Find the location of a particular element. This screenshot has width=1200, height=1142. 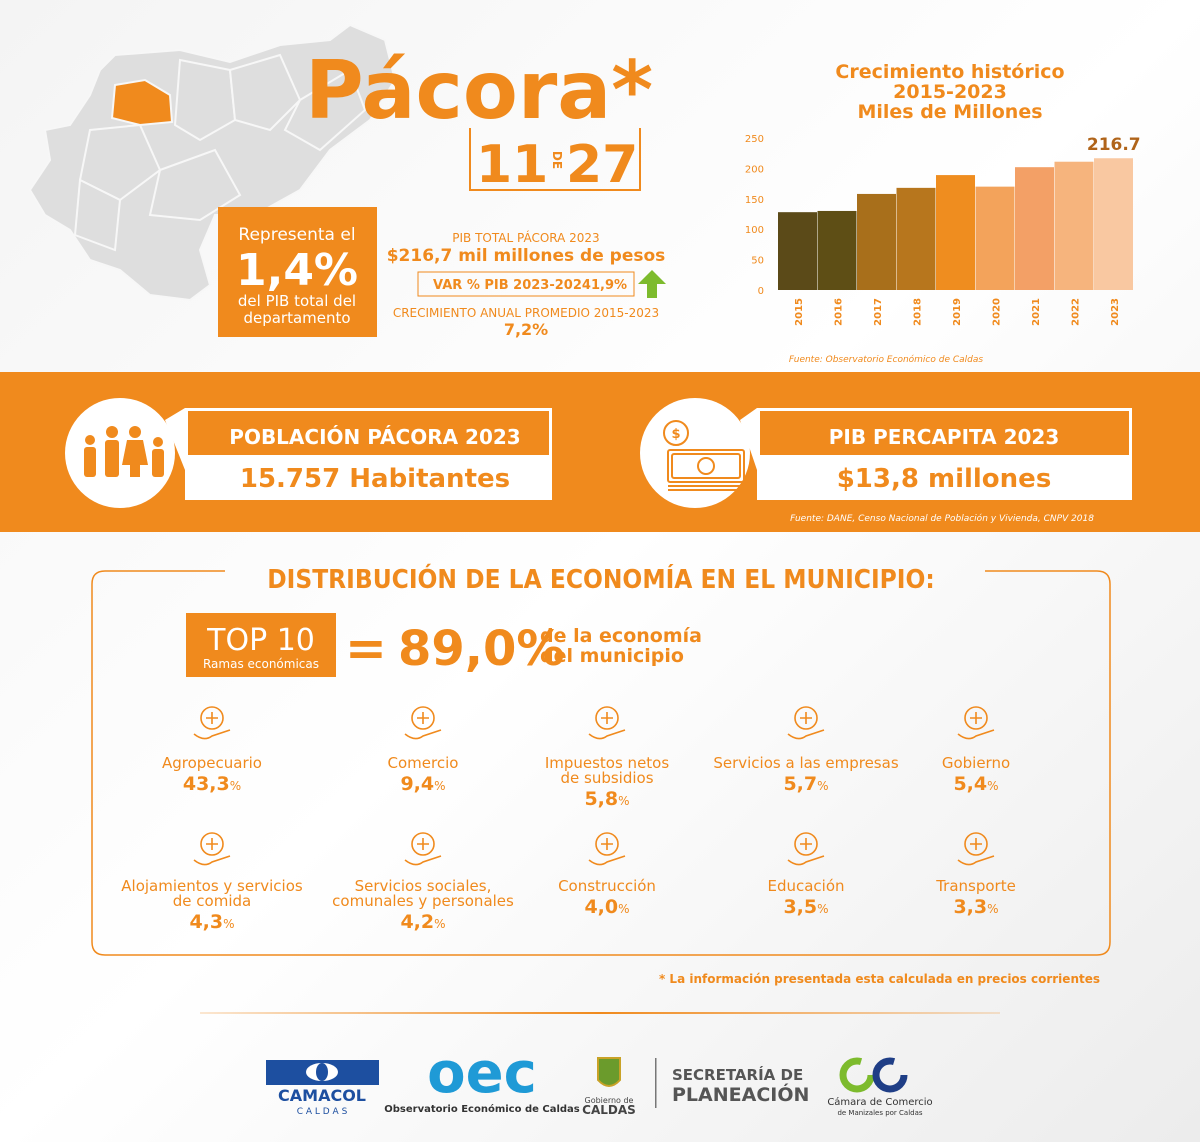

sector-share: 4,0% is located at coordinates (606, 907).